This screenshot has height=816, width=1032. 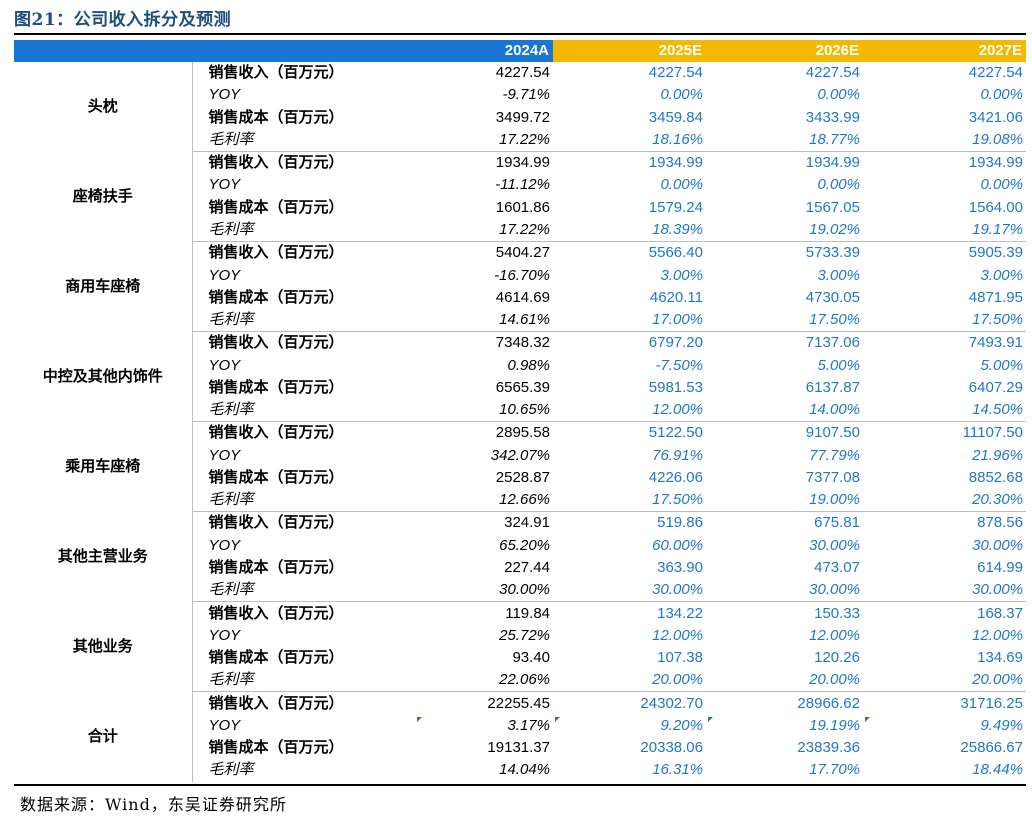 I want to click on value-cell: 18.39%, so click(x=629, y=230).